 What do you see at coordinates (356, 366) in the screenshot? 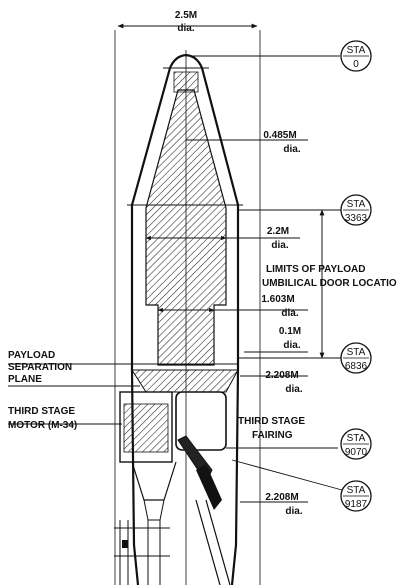
I see `sta-6836-value: 6836` at bounding box center [356, 366].